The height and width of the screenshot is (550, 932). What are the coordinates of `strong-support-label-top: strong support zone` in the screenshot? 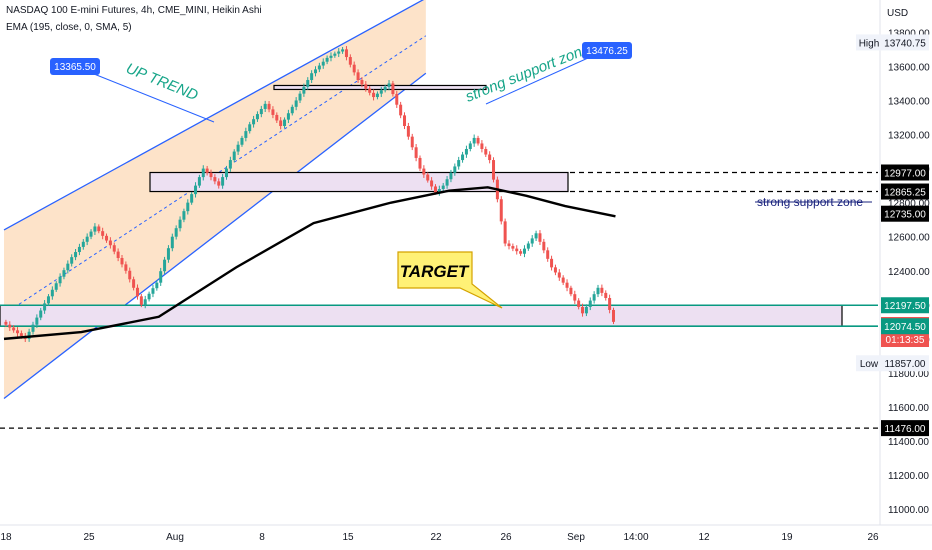 It's located at (527, 72).